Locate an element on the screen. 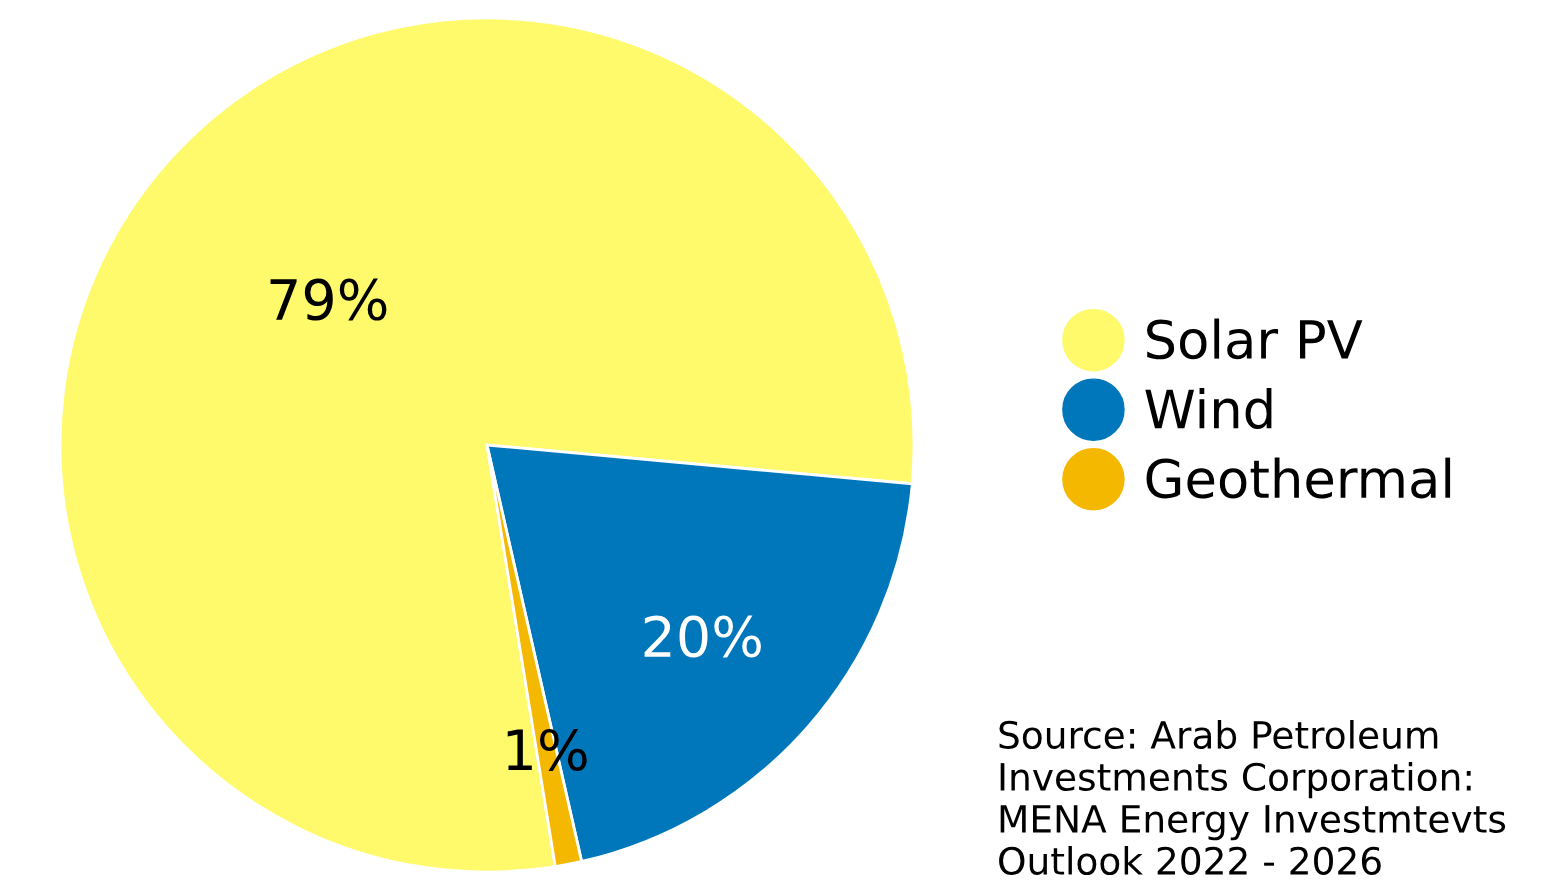 Image resolution: width=1553 pixels, height=880 pixels. source-note: Source: Arab Petroleum Investments Corporation: MENA Energy Investmtevts Outlook 2022 - 2026 is located at coordinates (1252, 797).